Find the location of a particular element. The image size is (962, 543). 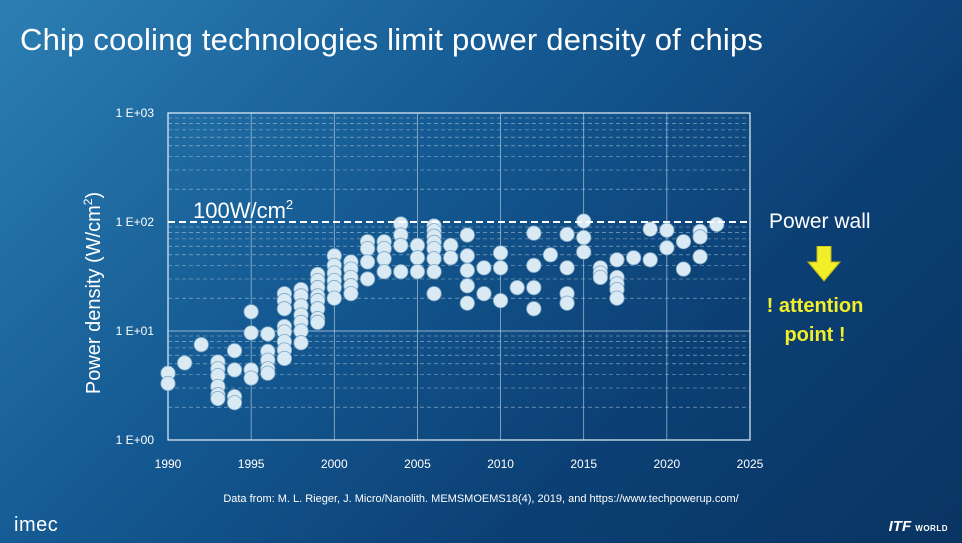

x-tick-label: 2005 is located at coordinates (417, 464).